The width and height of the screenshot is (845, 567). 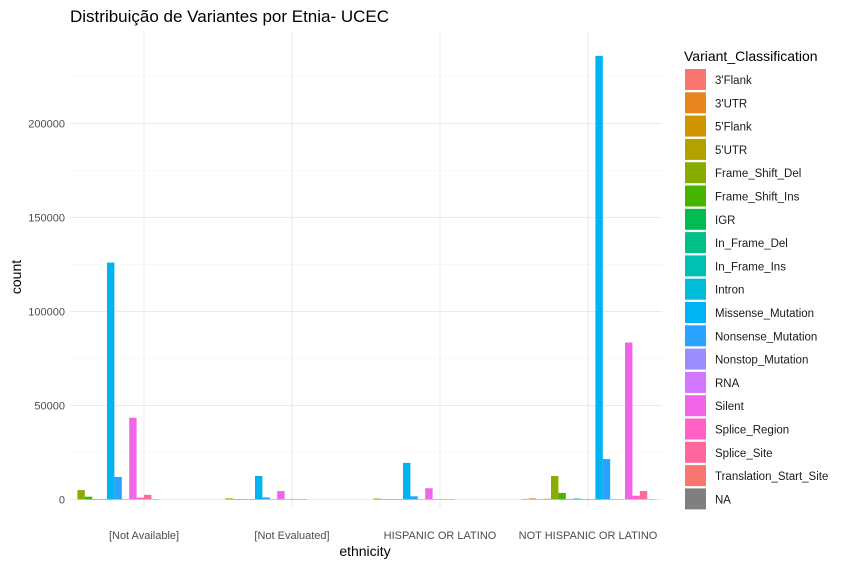 I want to click on x-tick-label: [Not Evaluated], so click(x=291, y=536).